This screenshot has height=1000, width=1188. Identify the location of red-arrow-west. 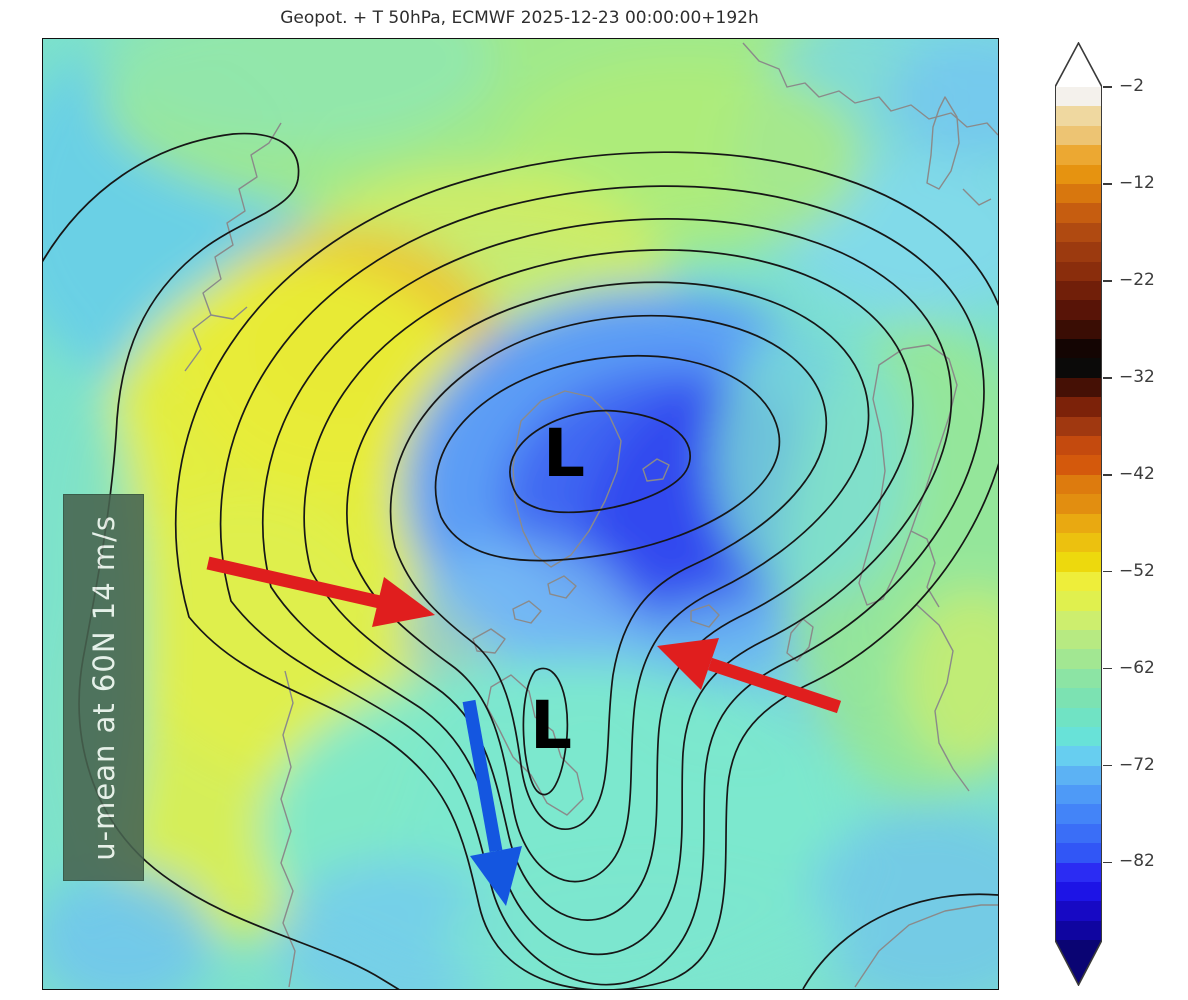
(320, 591).